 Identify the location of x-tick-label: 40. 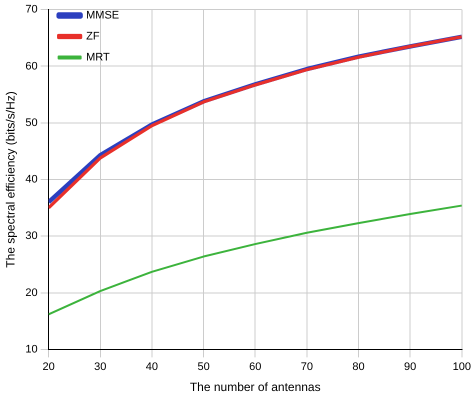
(152, 367).